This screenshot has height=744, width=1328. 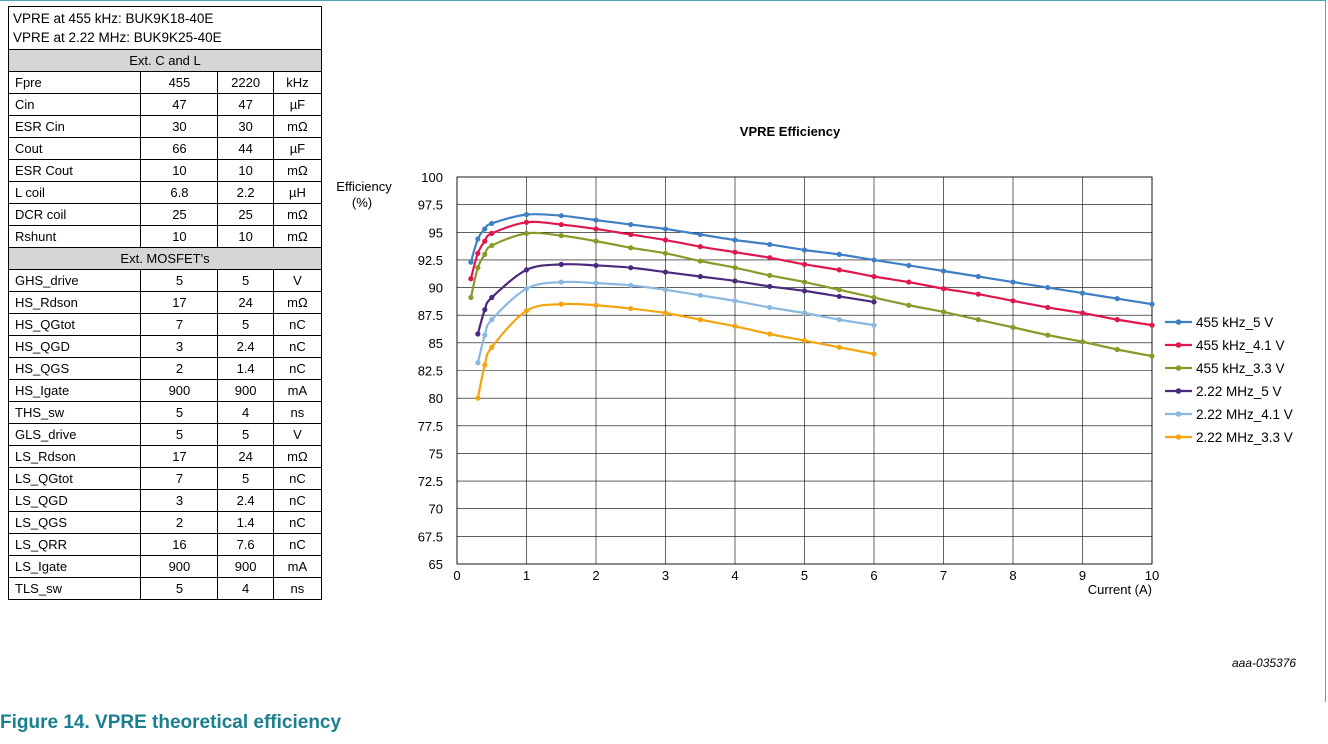 I want to click on table-row: DCR coil 25 25 mΩ, so click(x=165, y=214).